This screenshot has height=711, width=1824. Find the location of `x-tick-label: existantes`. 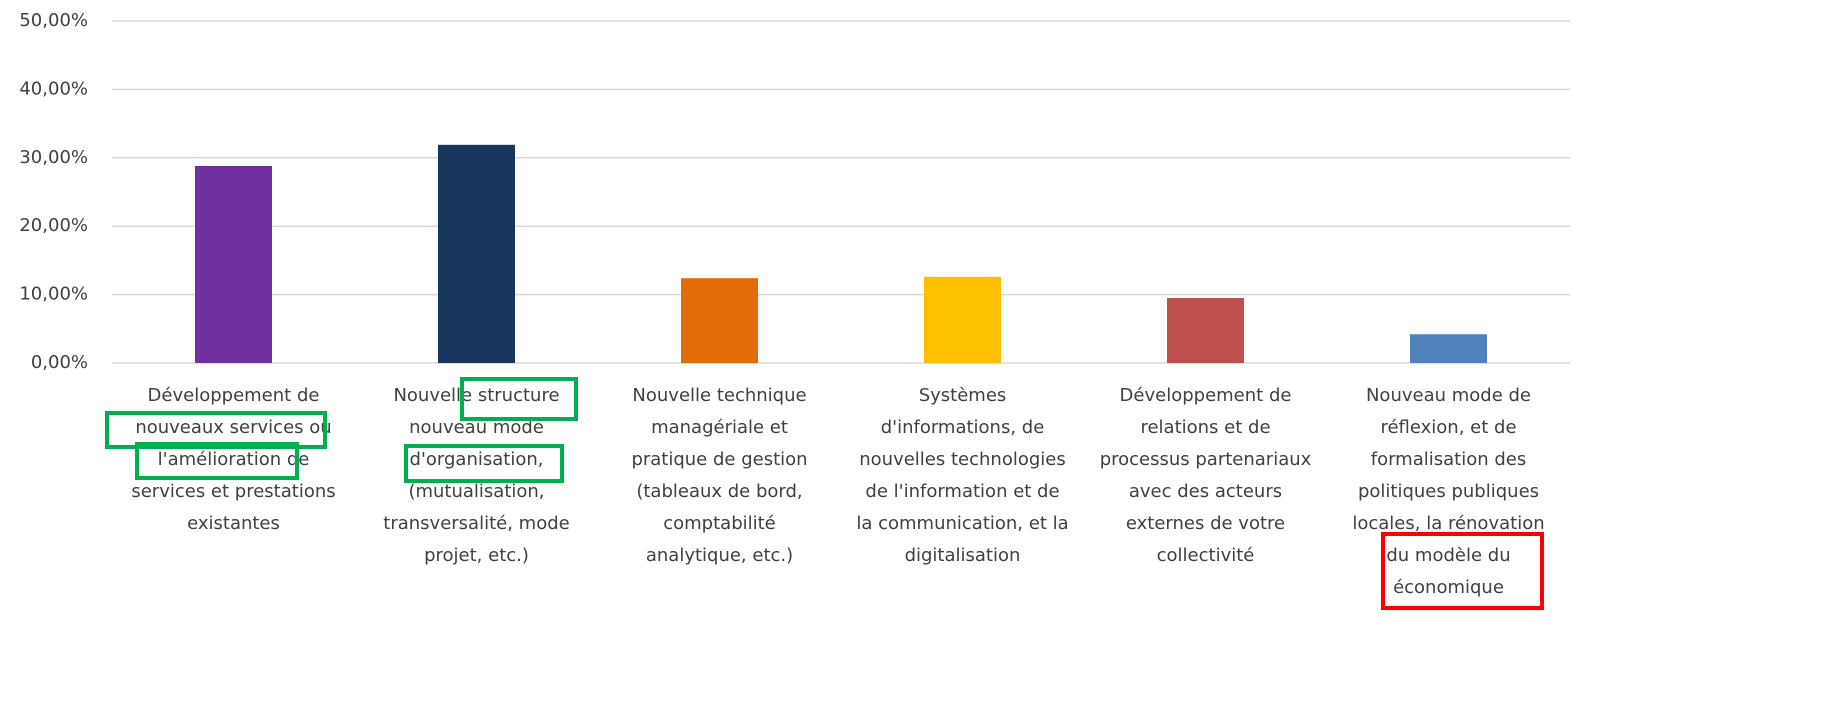

x-tick-label: existantes is located at coordinates (233, 523).